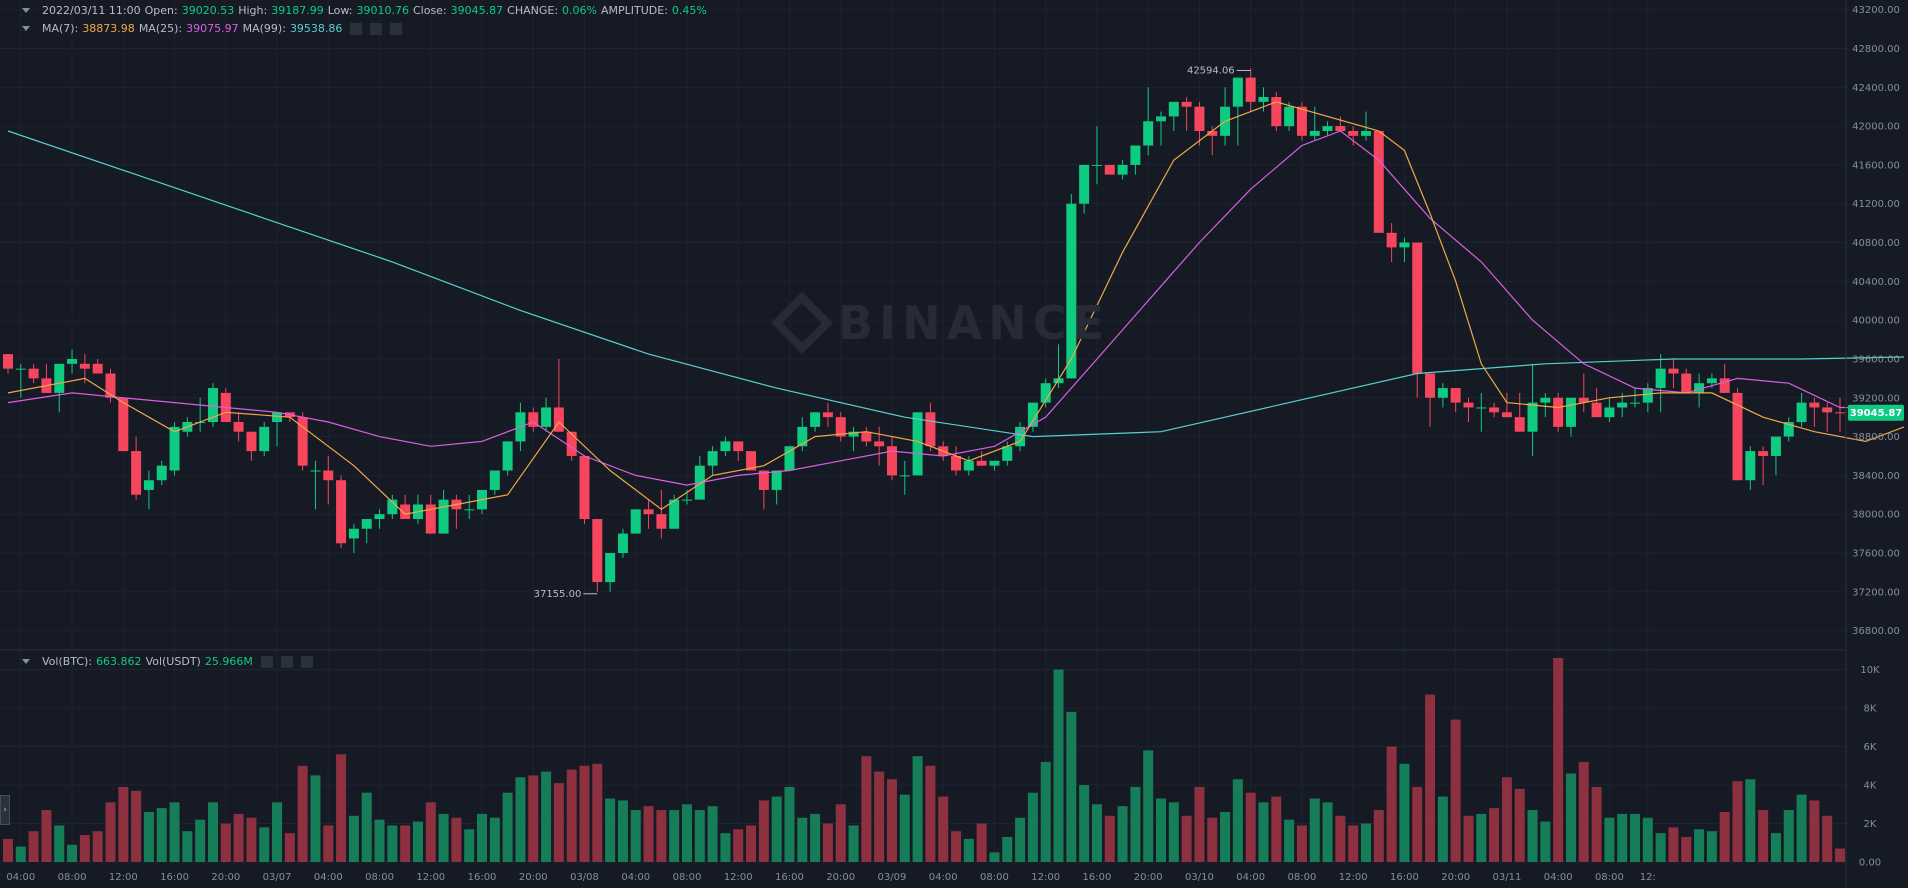  What do you see at coordinates (1870, 766) in the screenshot?
I see `volume-axis: 10K 8K 6K 4K 2K 0.00` at bounding box center [1870, 766].